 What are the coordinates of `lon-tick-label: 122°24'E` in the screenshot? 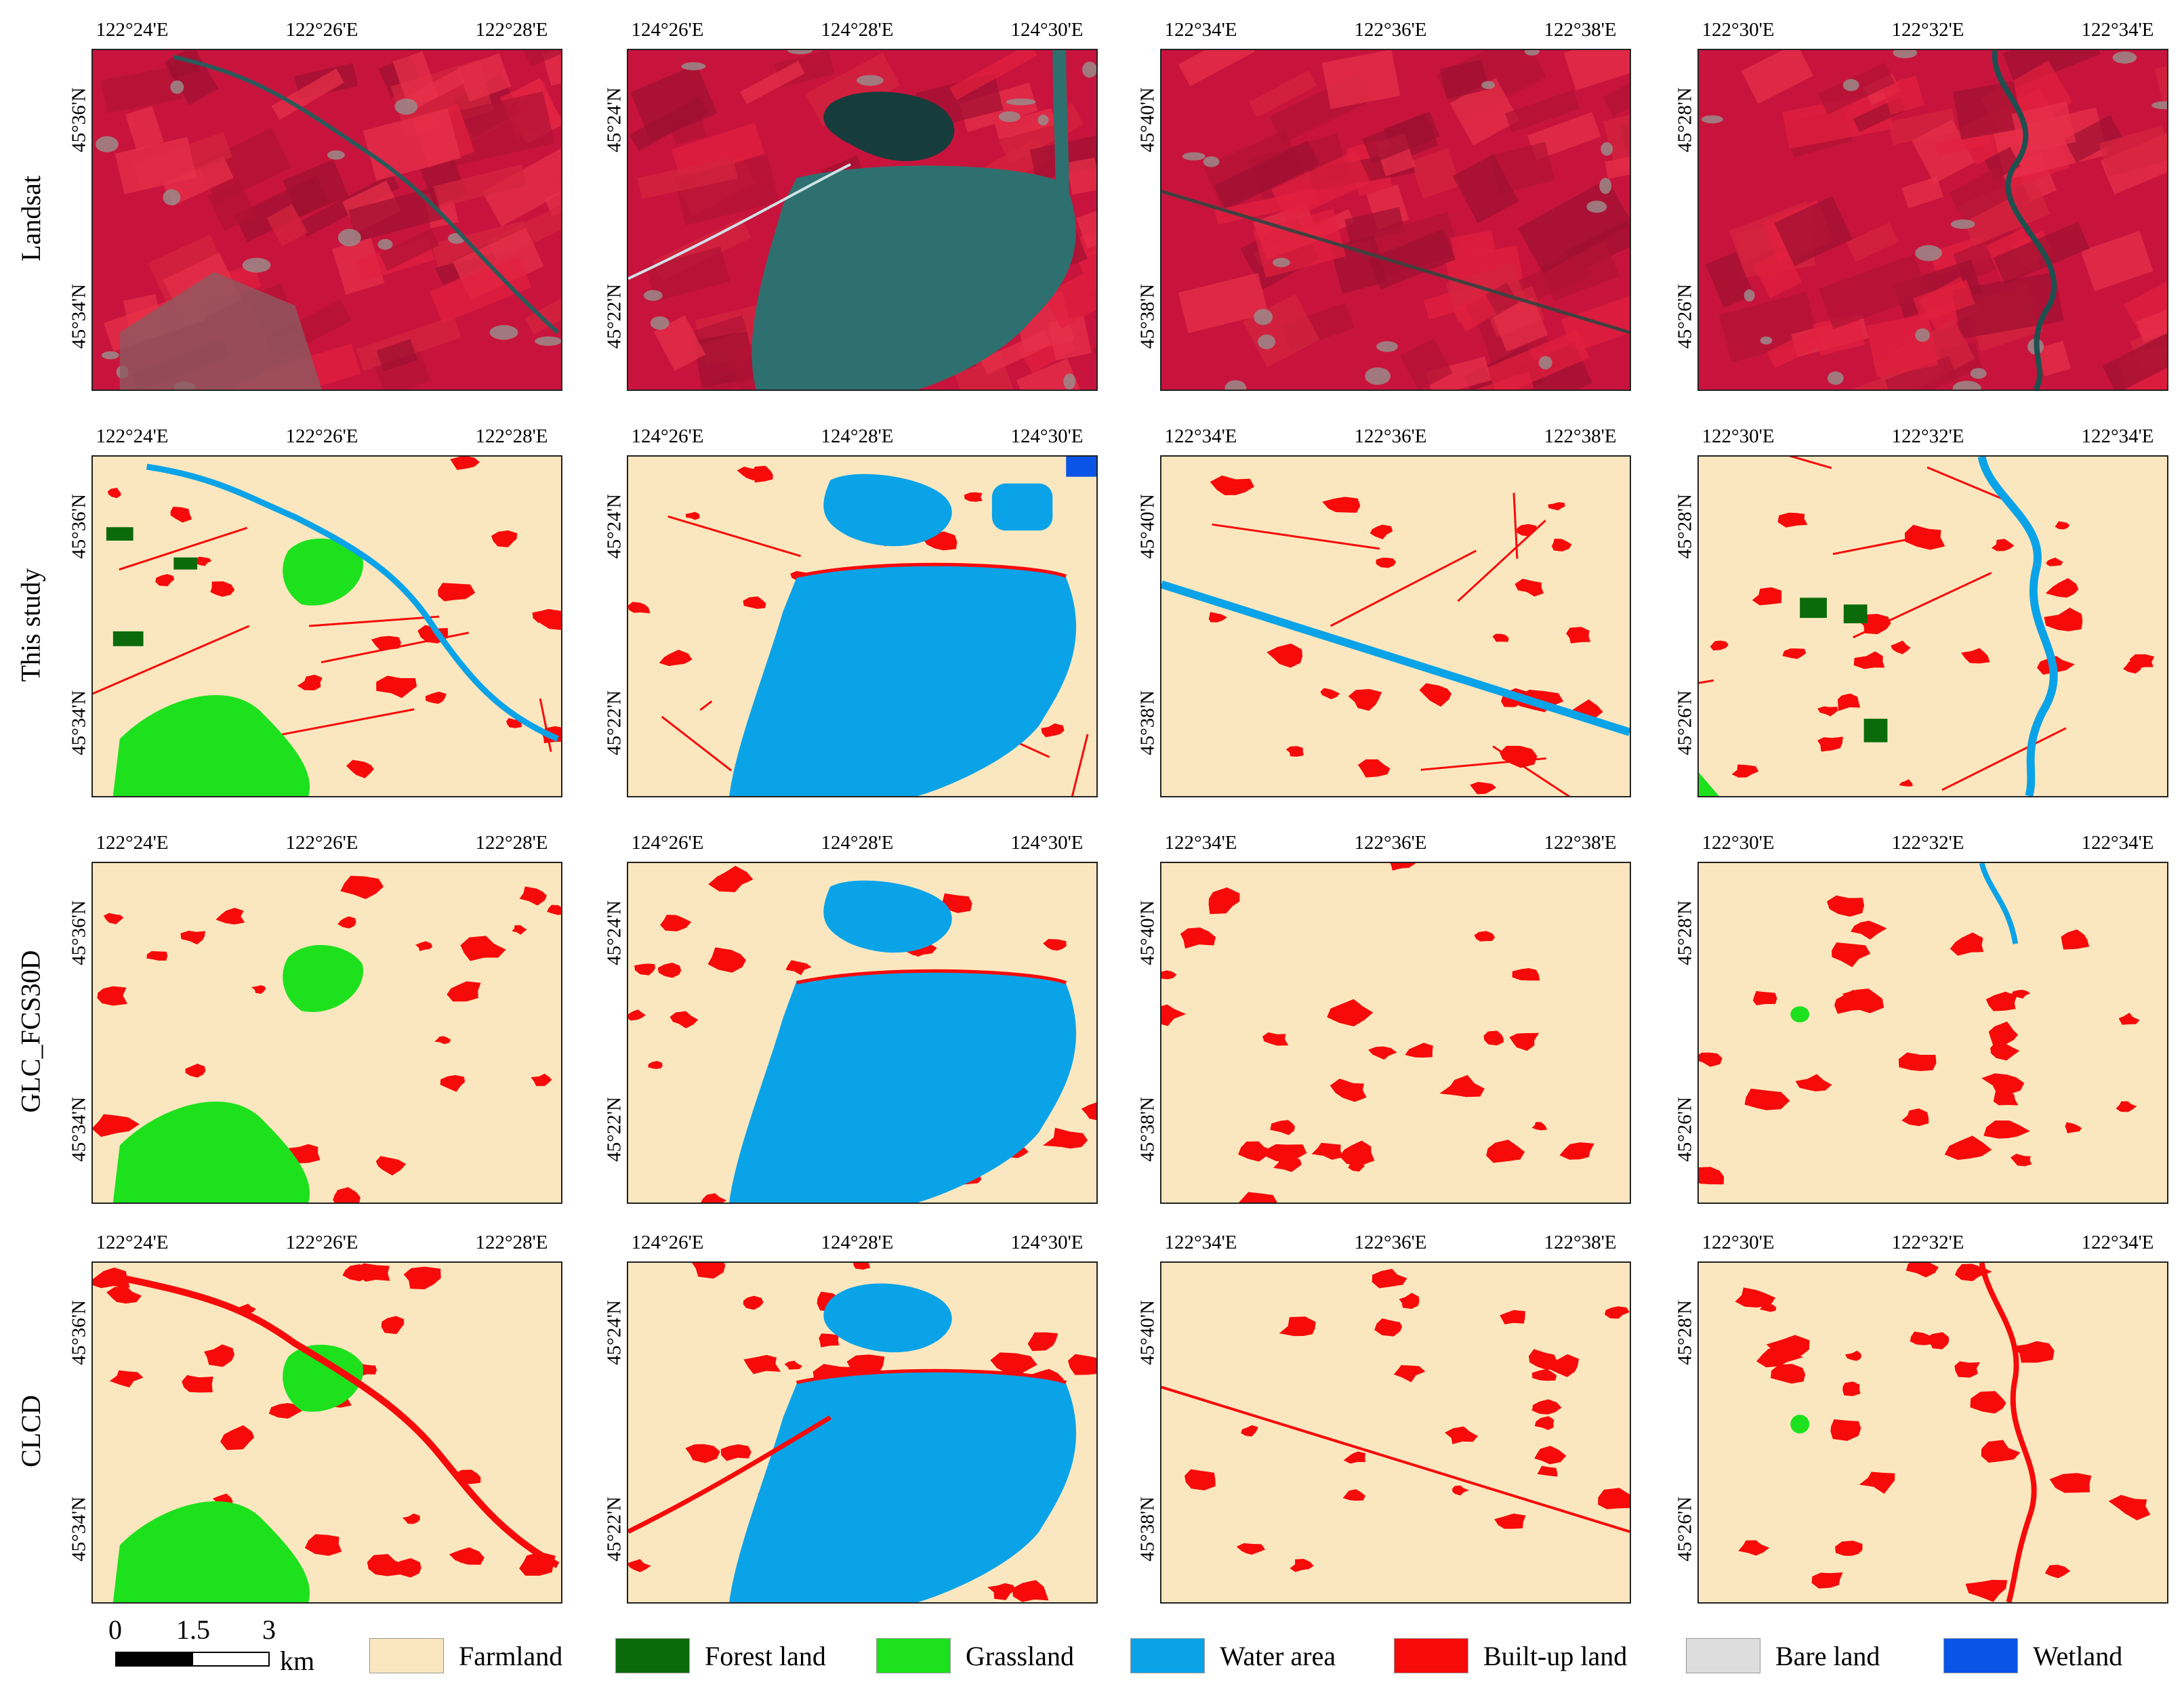 It's located at (132, 30).